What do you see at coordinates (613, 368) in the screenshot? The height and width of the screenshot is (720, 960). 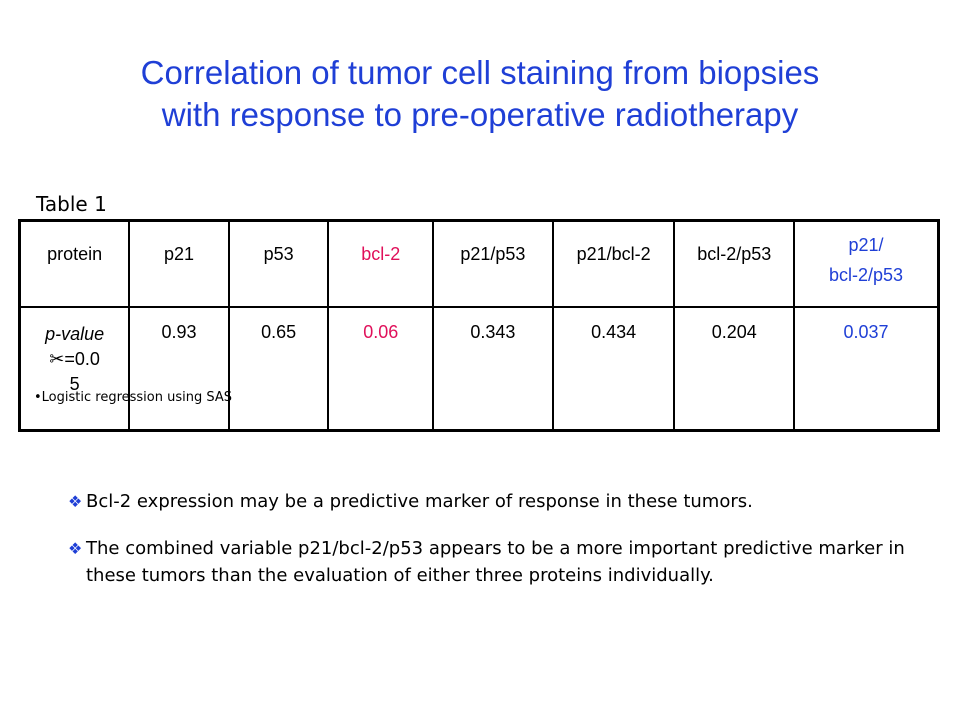 I see `value-p21-bcl2: 0.434` at bounding box center [613, 368].